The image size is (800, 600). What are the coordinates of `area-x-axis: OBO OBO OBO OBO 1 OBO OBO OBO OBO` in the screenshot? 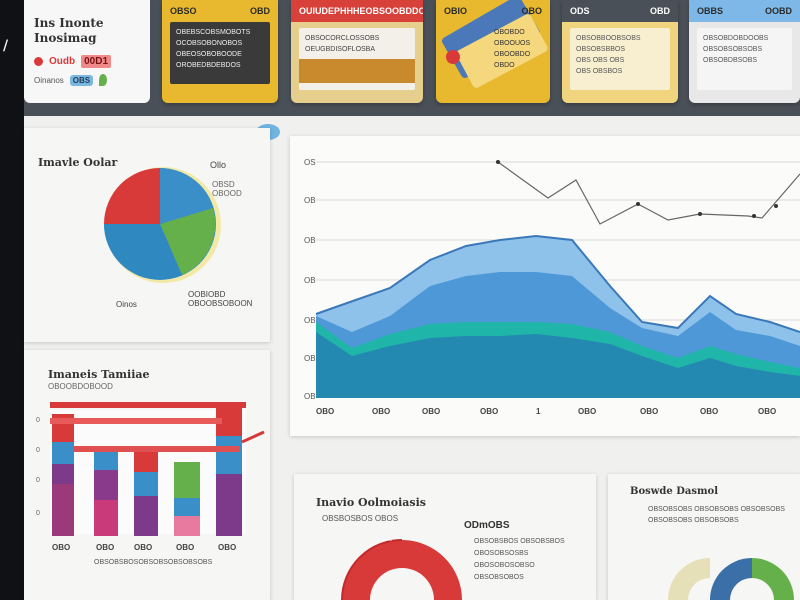 It's located at (546, 411).